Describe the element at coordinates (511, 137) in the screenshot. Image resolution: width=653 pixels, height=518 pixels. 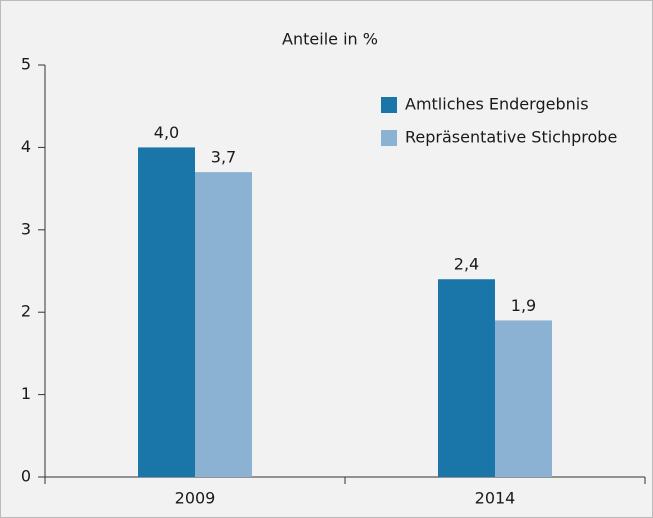
I see `legend-label: Repräsentative Stichprobe` at that location.